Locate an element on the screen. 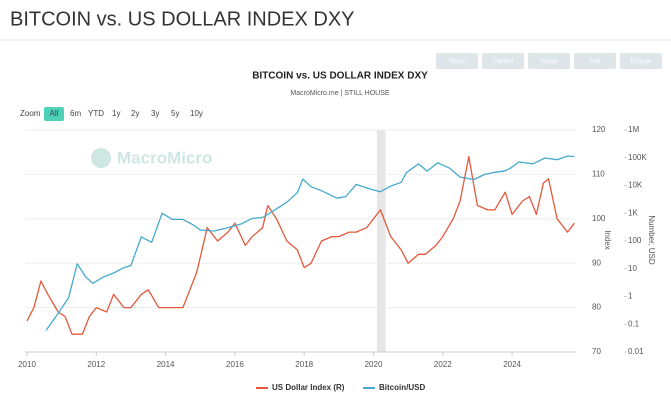  y-tick-label: 110 is located at coordinates (598, 174).